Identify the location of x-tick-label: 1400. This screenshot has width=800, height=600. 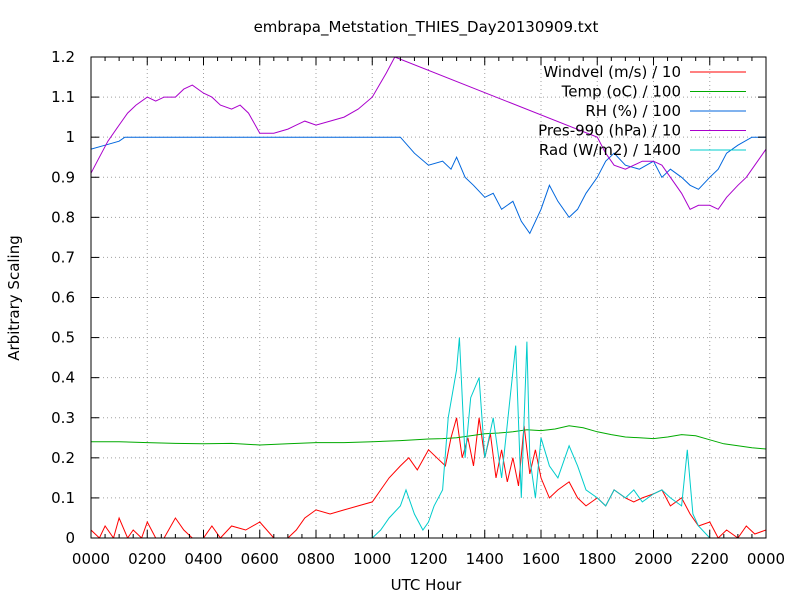
(485, 559).